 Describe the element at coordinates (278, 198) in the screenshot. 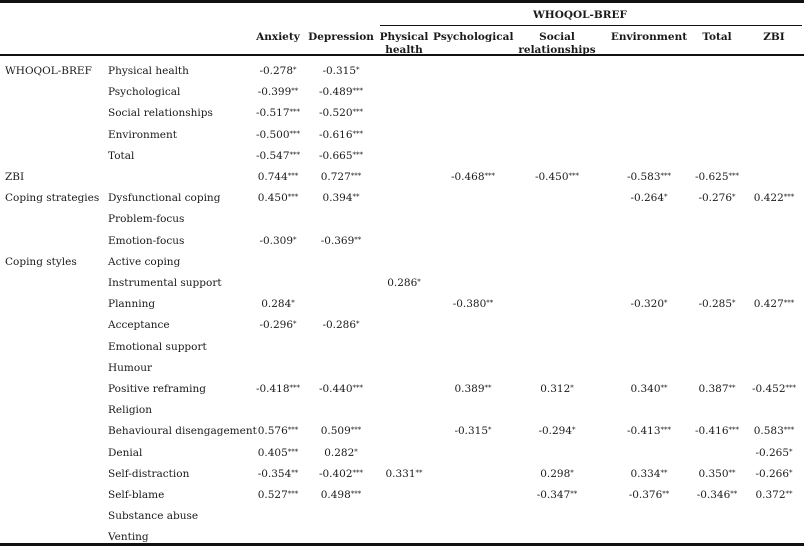

I see `table-cell: 0.450***` at that location.